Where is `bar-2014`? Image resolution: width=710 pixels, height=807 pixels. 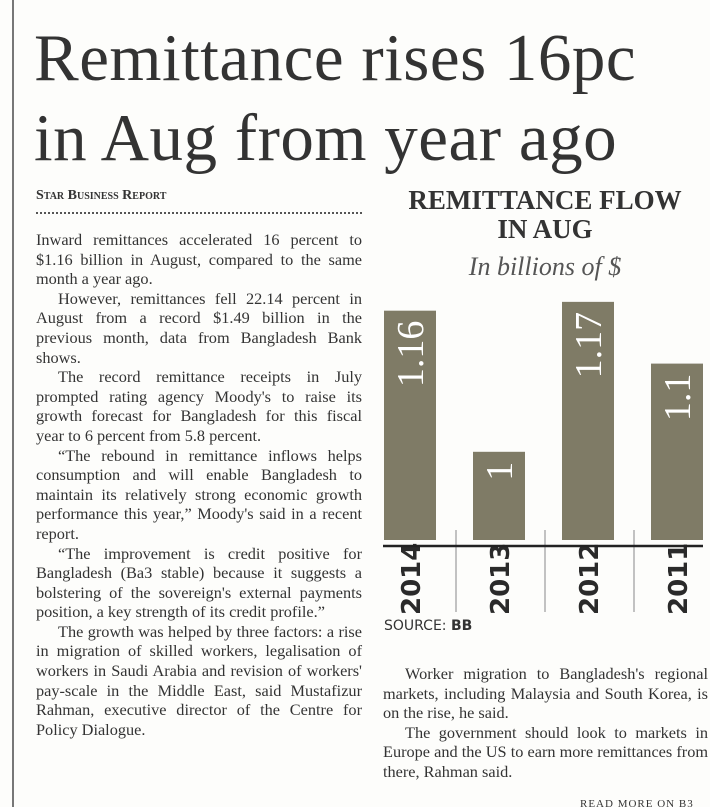 bar-2014 is located at coordinates (410, 425).